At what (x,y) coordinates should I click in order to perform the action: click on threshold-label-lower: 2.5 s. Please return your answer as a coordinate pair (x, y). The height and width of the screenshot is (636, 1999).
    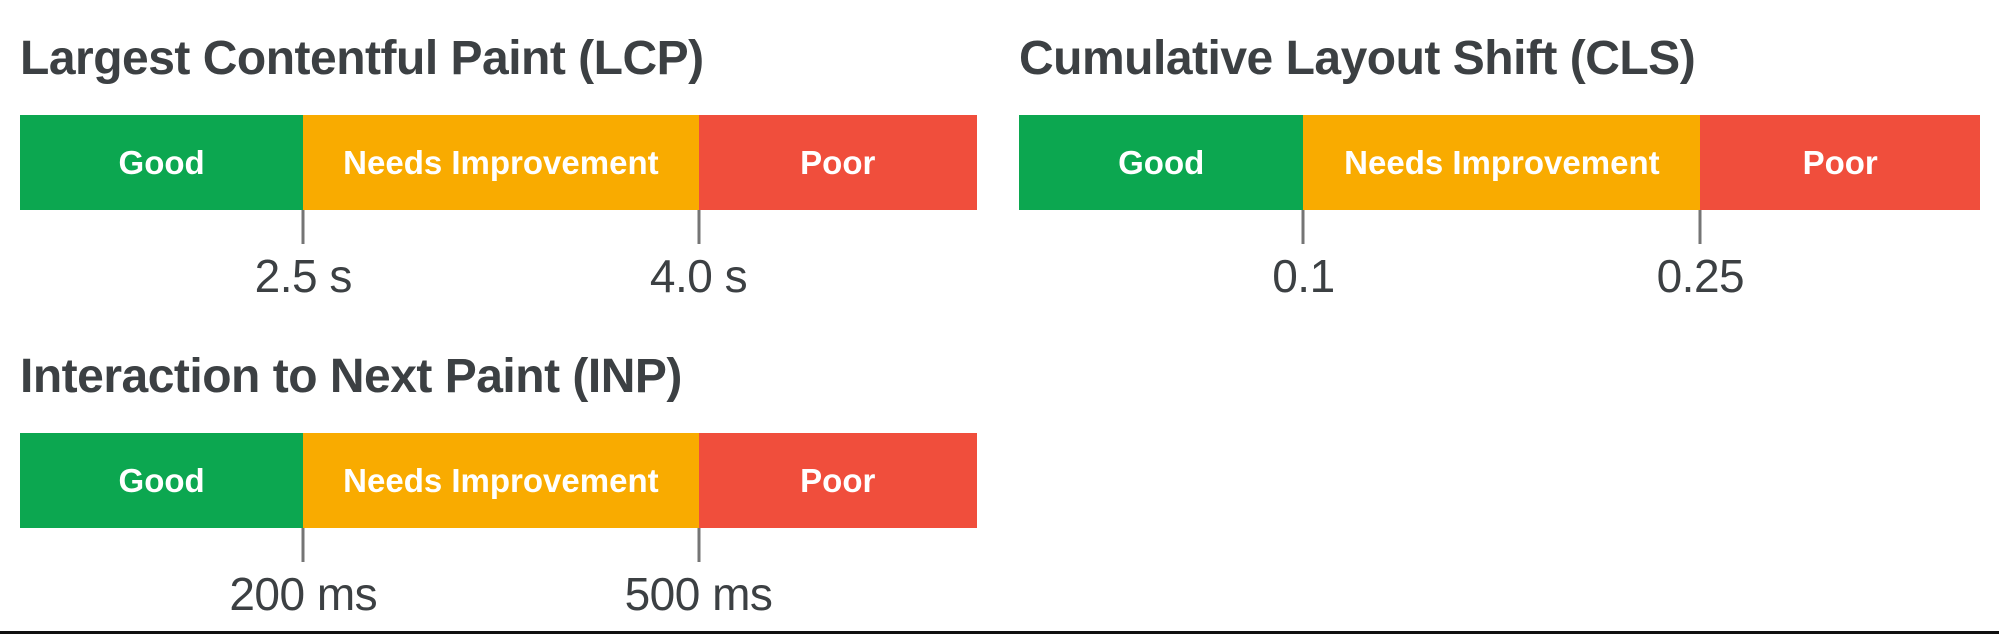
    Looking at the image, I should click on (303, 276).